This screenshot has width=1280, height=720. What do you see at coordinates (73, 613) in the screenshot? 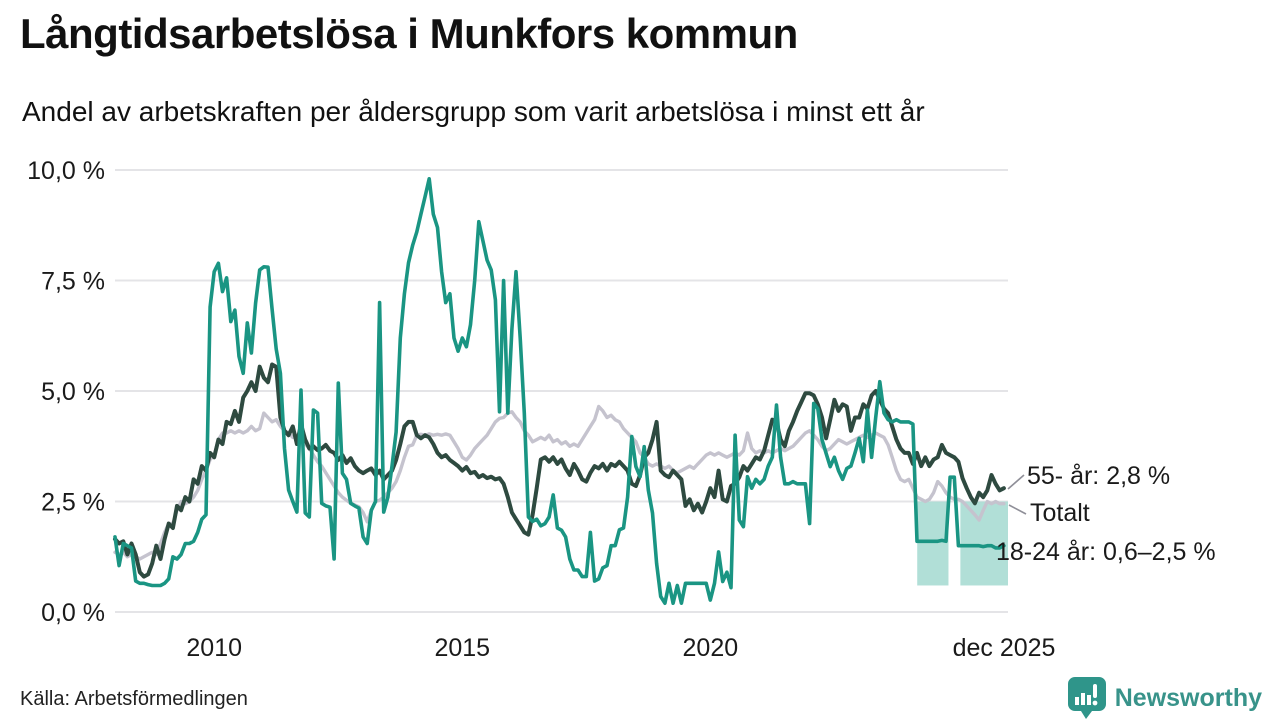
I see `y-tick-label: 0,0 %` at bounding box center [73, 613].